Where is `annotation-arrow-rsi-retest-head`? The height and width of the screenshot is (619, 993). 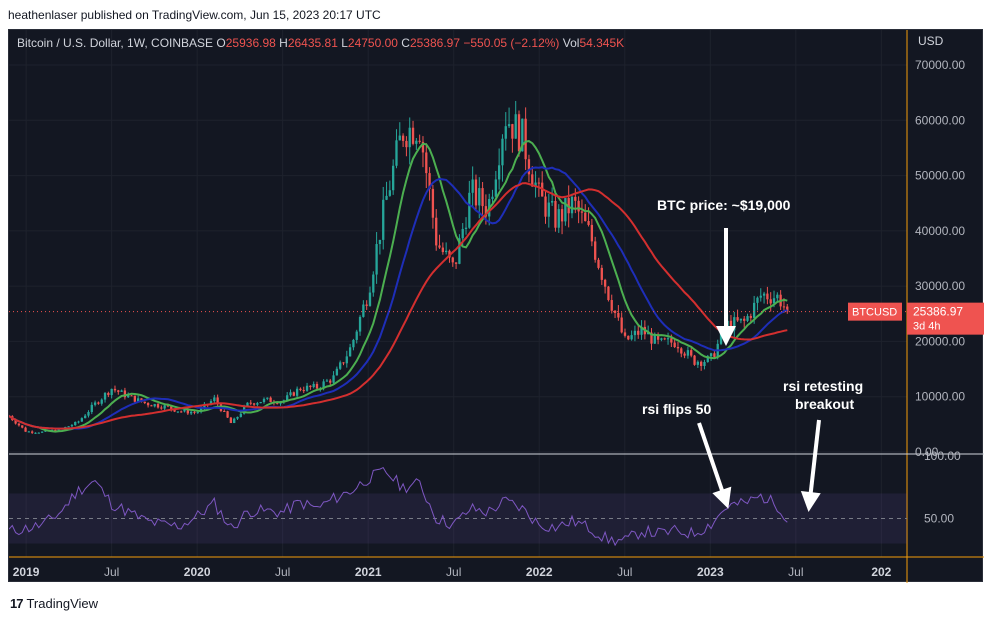
annotation-arrow-rsi-retest-head is located at coordinates (810, 501).